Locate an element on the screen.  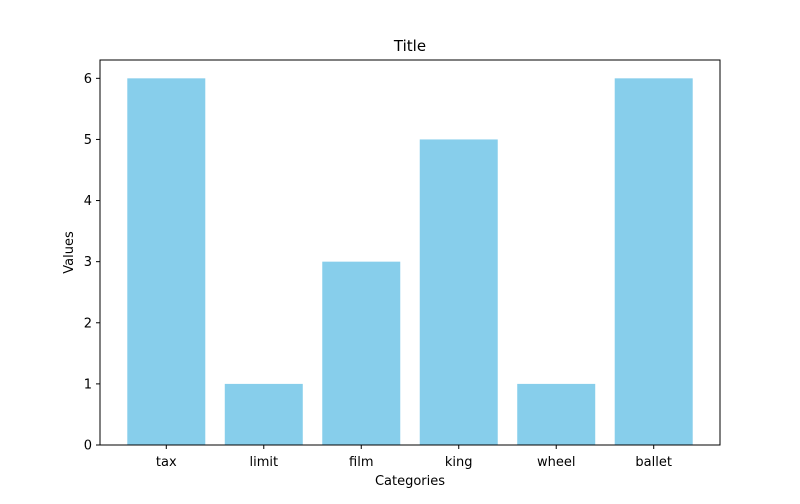
y-tick-label: 4 is located at coordinates (88, 201).